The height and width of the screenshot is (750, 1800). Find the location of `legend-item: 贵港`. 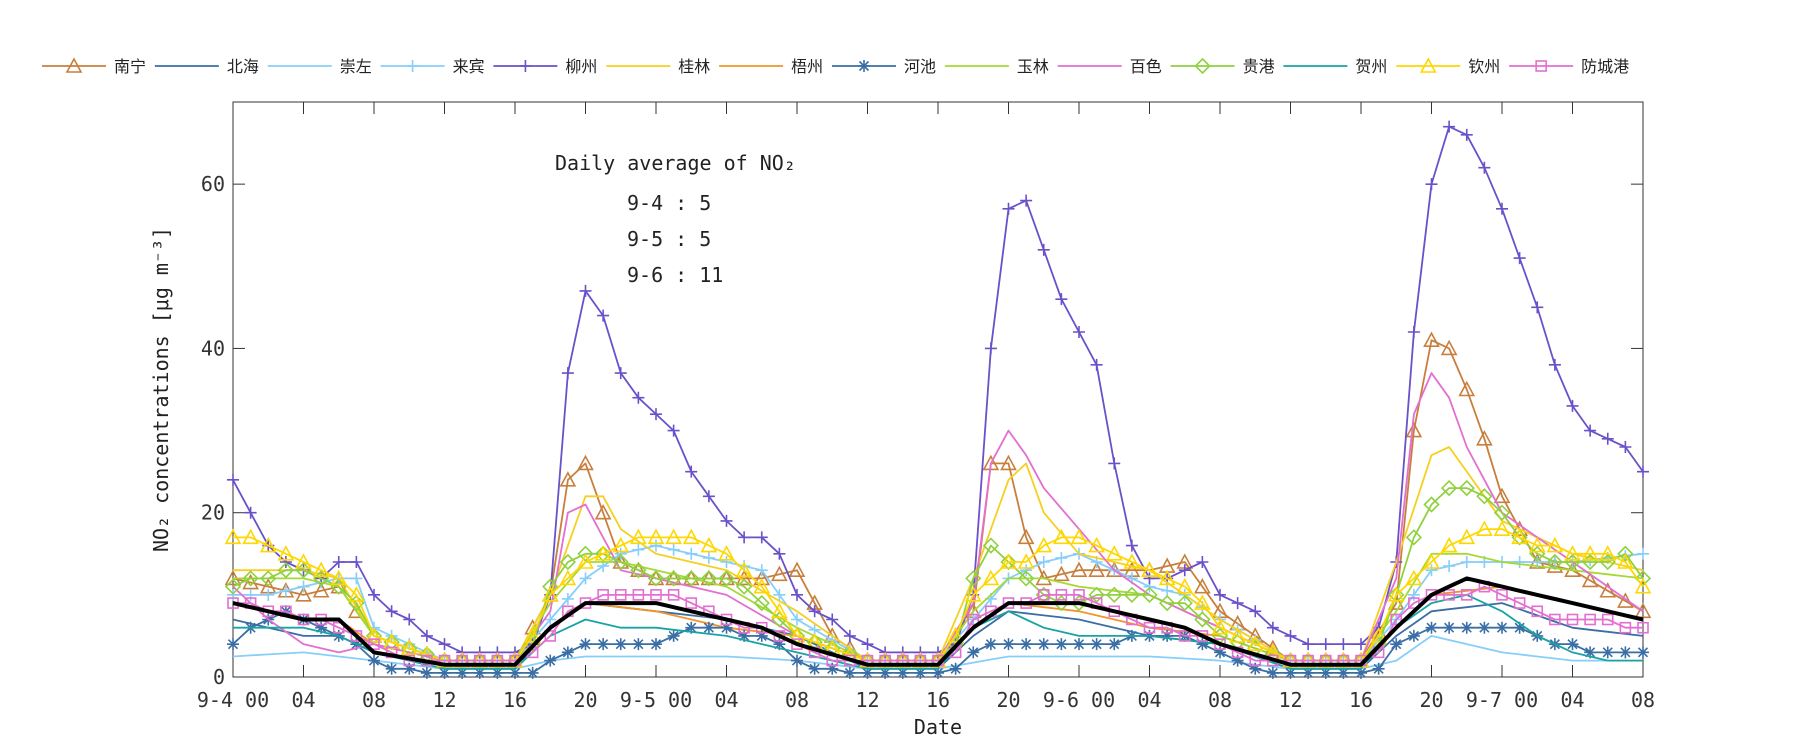

legend-item: 贵港 is located at coordinates (1222, 66).